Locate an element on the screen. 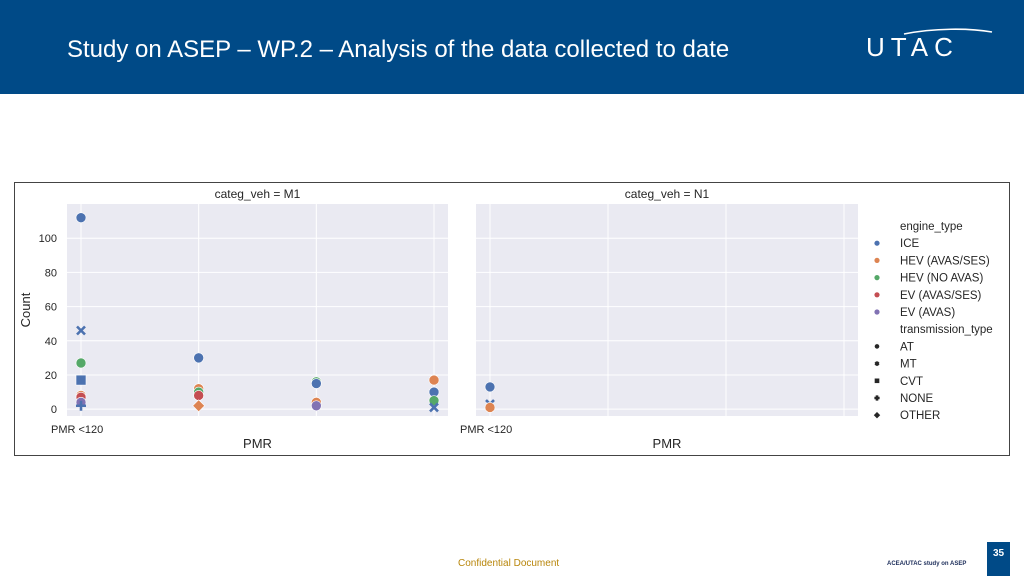  legend-item: AT is located at coordinates (907, 347).